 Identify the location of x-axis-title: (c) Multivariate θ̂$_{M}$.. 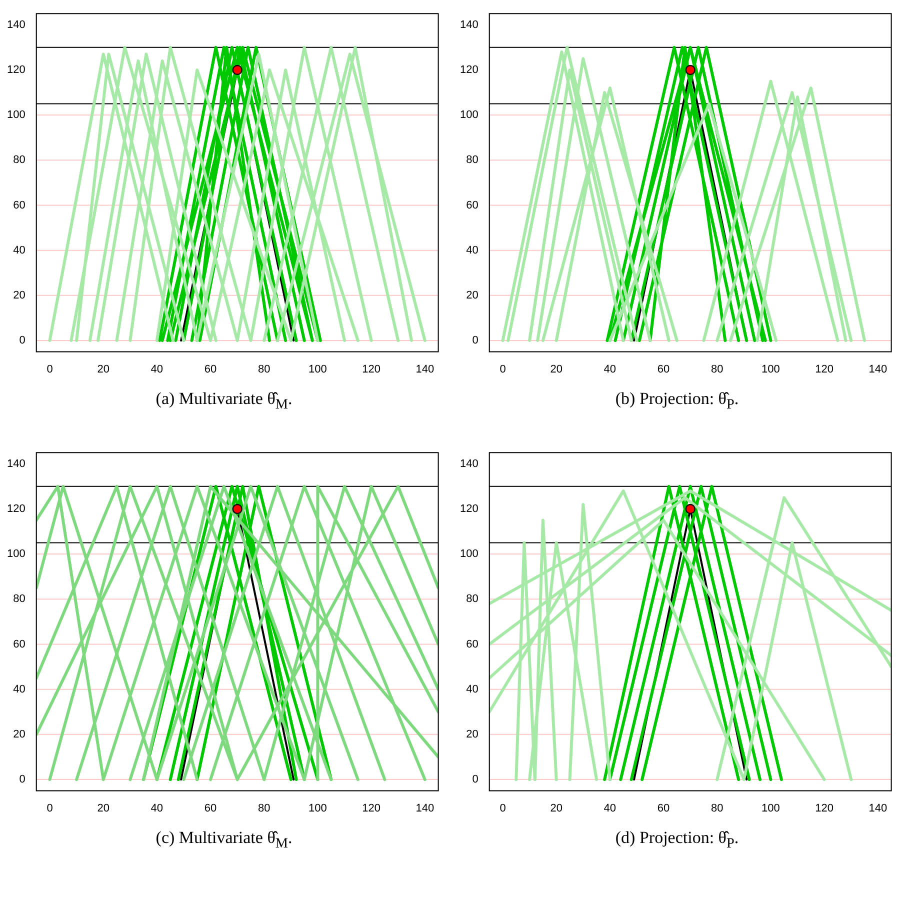
(224, 840).